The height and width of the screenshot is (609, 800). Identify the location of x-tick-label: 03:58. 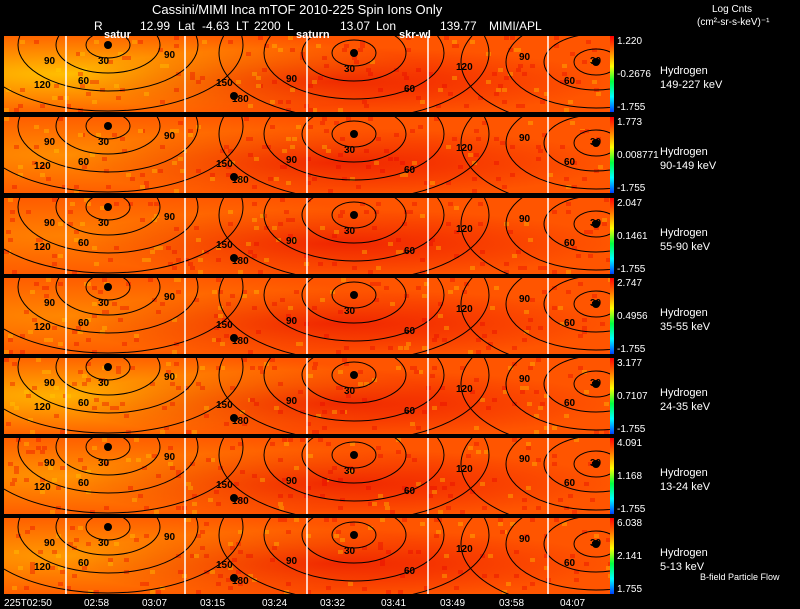
(512, 603).